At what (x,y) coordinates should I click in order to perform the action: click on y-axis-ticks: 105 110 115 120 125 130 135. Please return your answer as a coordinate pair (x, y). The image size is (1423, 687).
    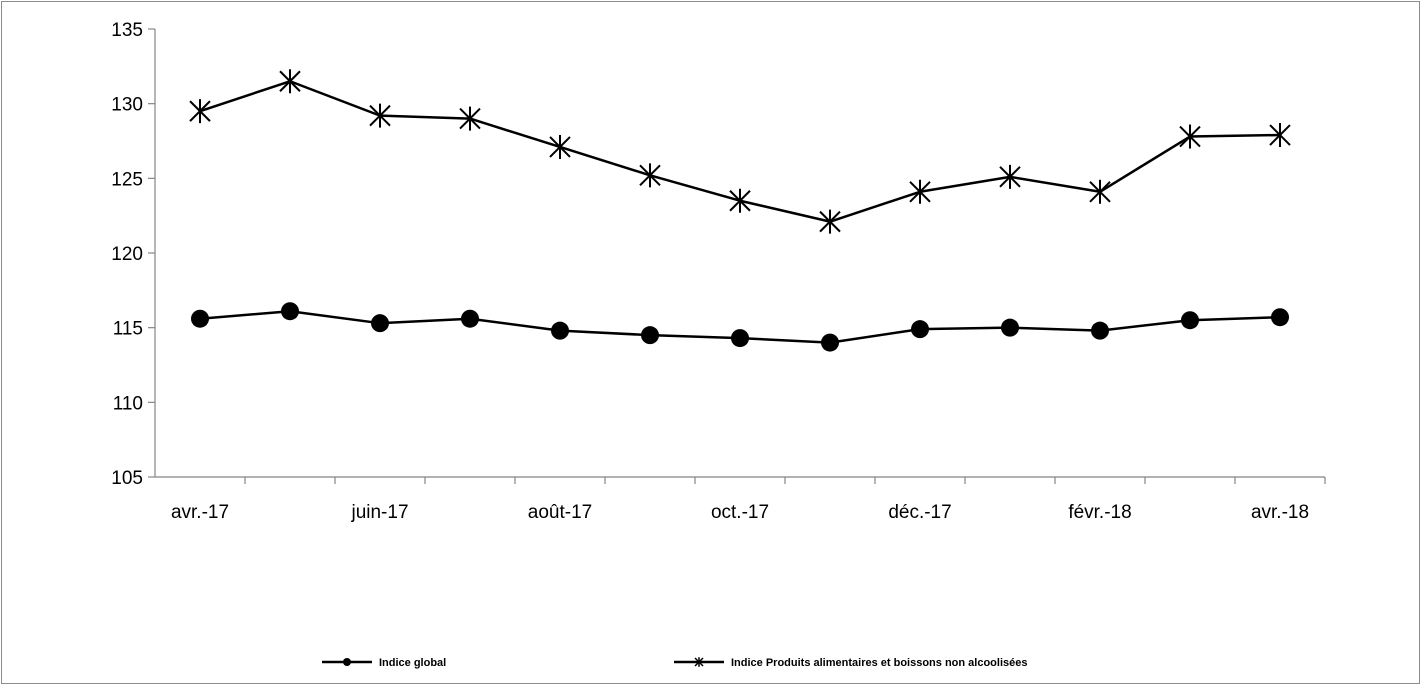
    Looking at the image, I should click on (133, 254).